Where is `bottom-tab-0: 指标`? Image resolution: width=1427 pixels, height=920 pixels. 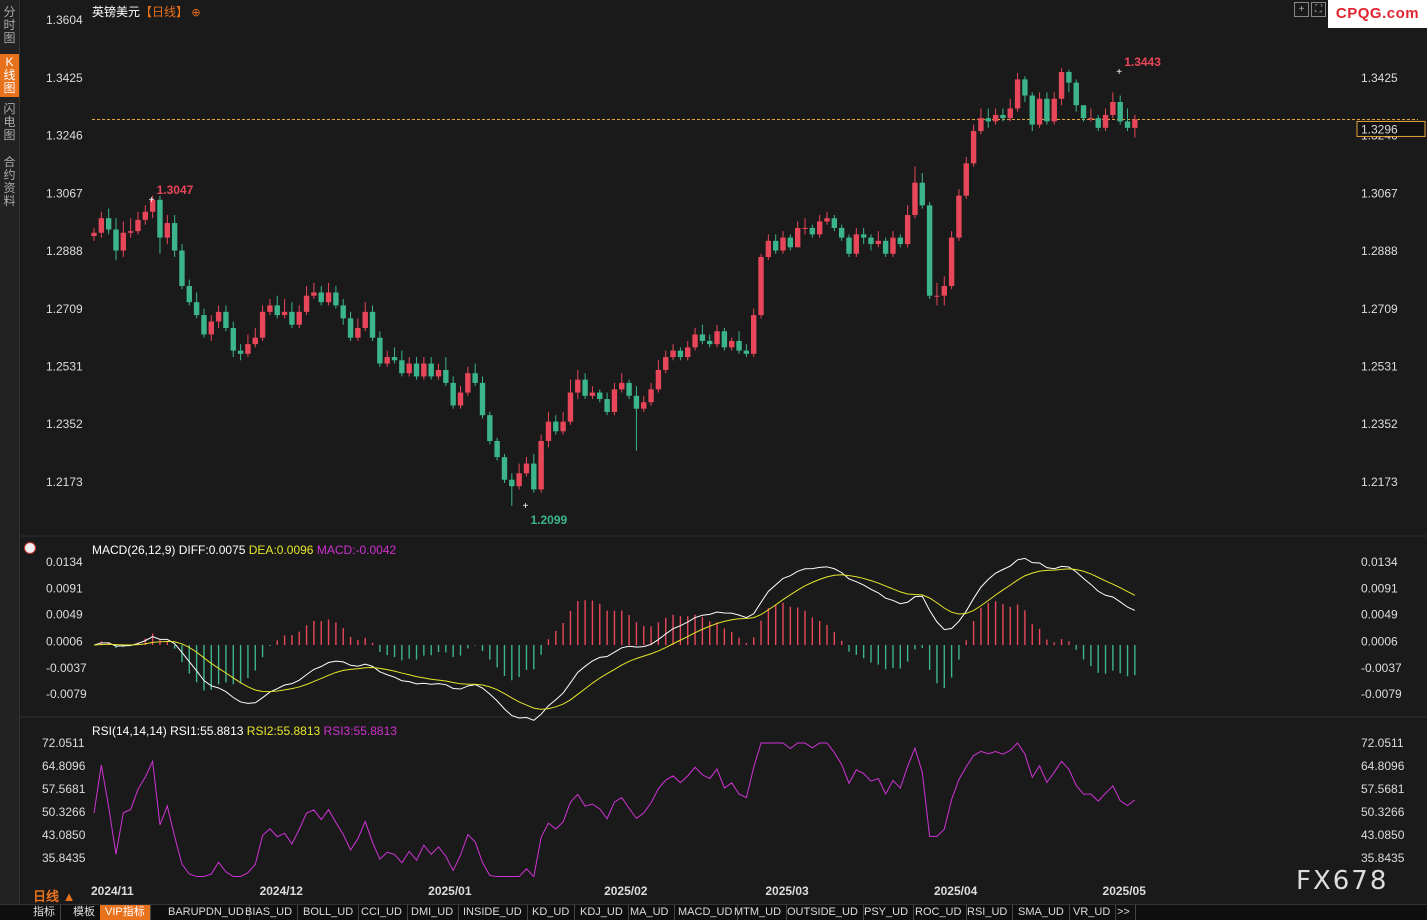 bottom-tab-0: 指标 is located at coordinates (44, 912).